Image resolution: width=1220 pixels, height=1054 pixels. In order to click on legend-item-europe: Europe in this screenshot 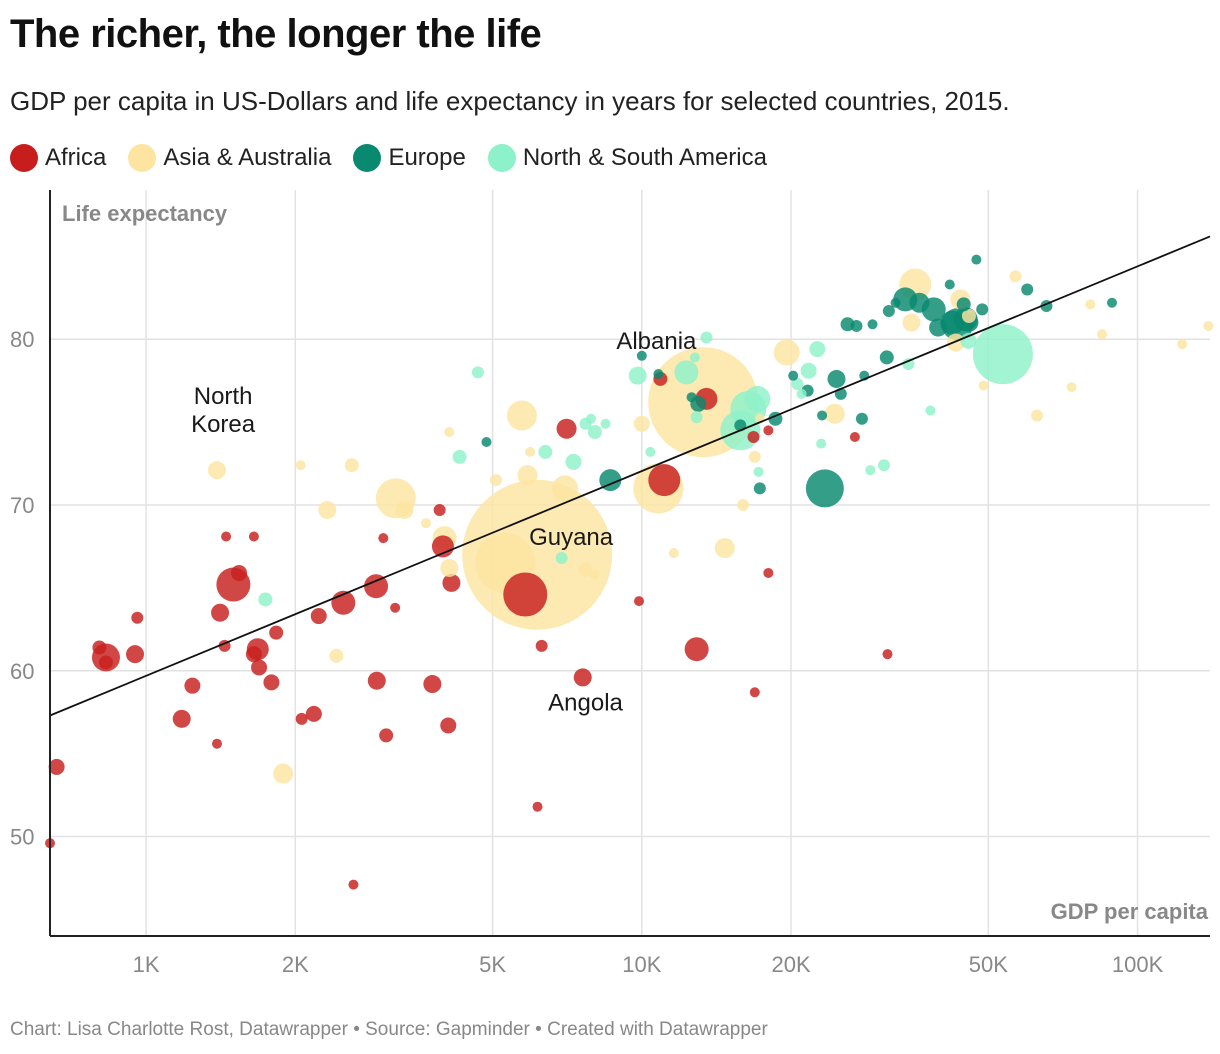, I will do `click(409, 158)`.